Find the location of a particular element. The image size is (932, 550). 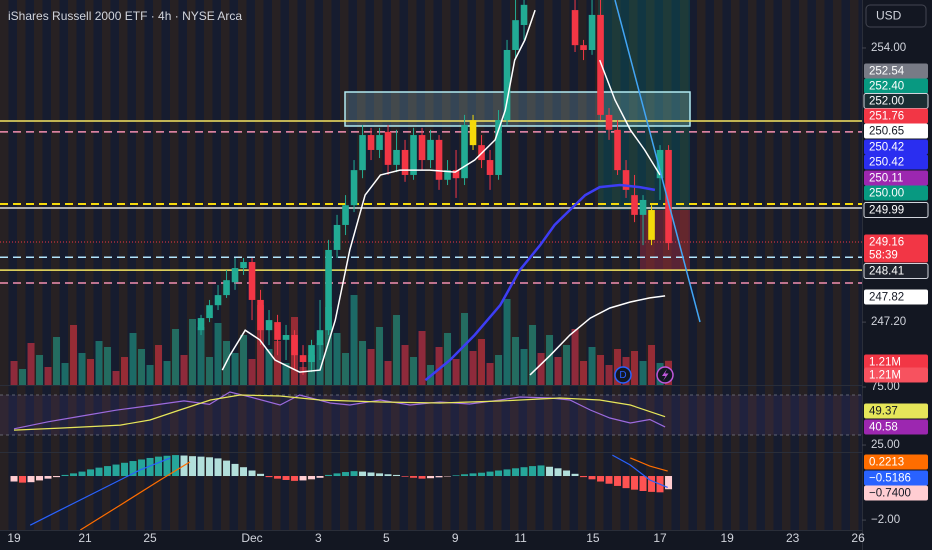

rsi-layer is located at coordinates (339, 411).